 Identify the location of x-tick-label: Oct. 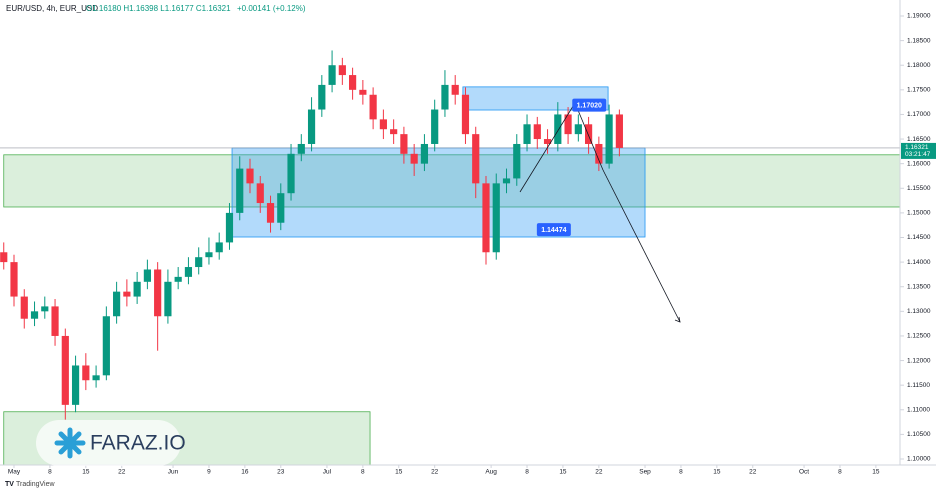
(804, 472).